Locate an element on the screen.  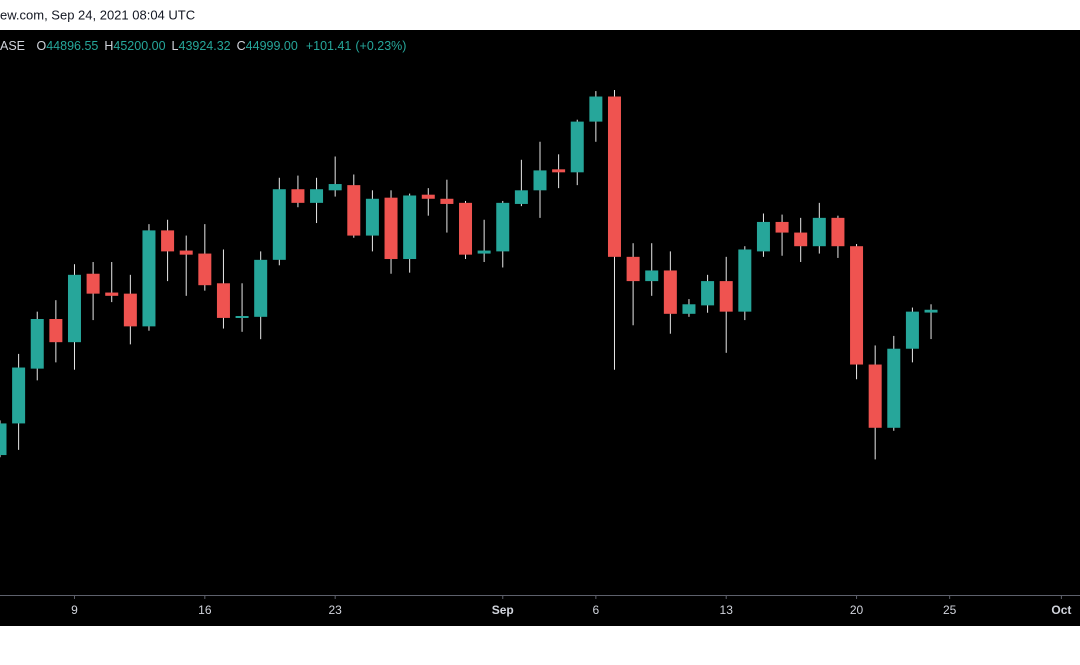
readout-change: +101.41 is located at coordinates (329, 46).